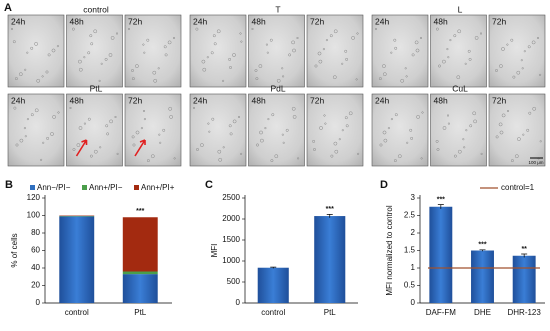 Image resolution: width=550 pixels, height=331 pixels. I want to click on y-tick-label: 120, so click(34, 197).